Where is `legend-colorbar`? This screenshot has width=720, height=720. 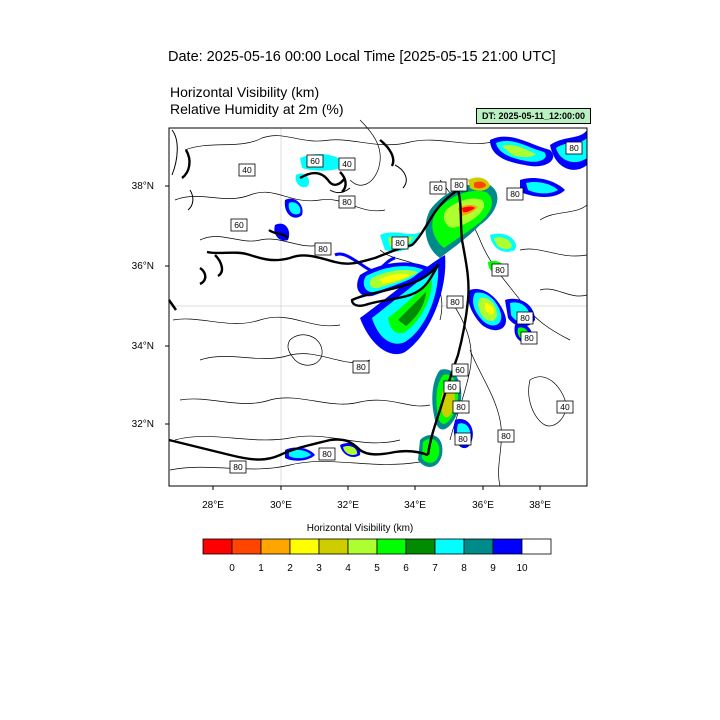 legend-colorbar is located at coordinates (377, 546).